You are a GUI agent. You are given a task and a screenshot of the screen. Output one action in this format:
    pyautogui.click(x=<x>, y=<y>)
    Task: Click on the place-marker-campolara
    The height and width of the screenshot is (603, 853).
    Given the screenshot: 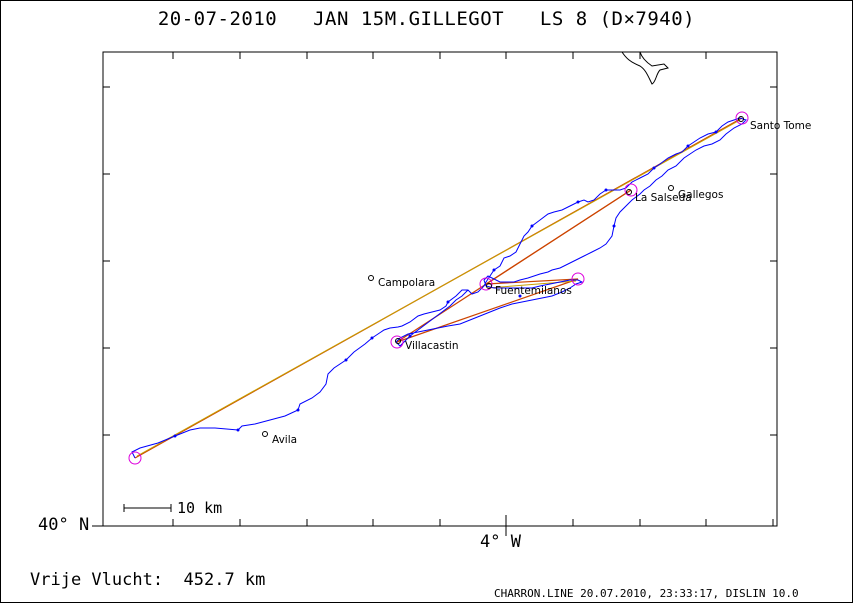 What is the action you would take?
    pyautogui.click(x=371, y=278)
    